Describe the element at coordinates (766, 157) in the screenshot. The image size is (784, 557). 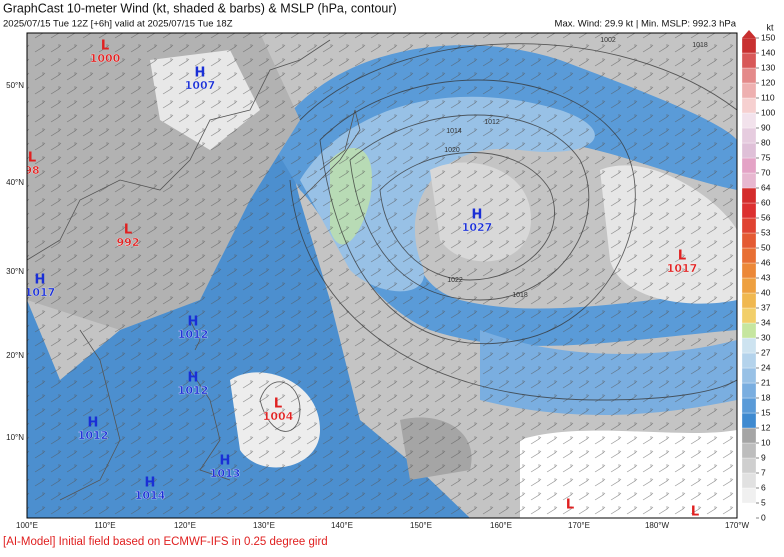
I see `colorbar-label: 75` at that location.